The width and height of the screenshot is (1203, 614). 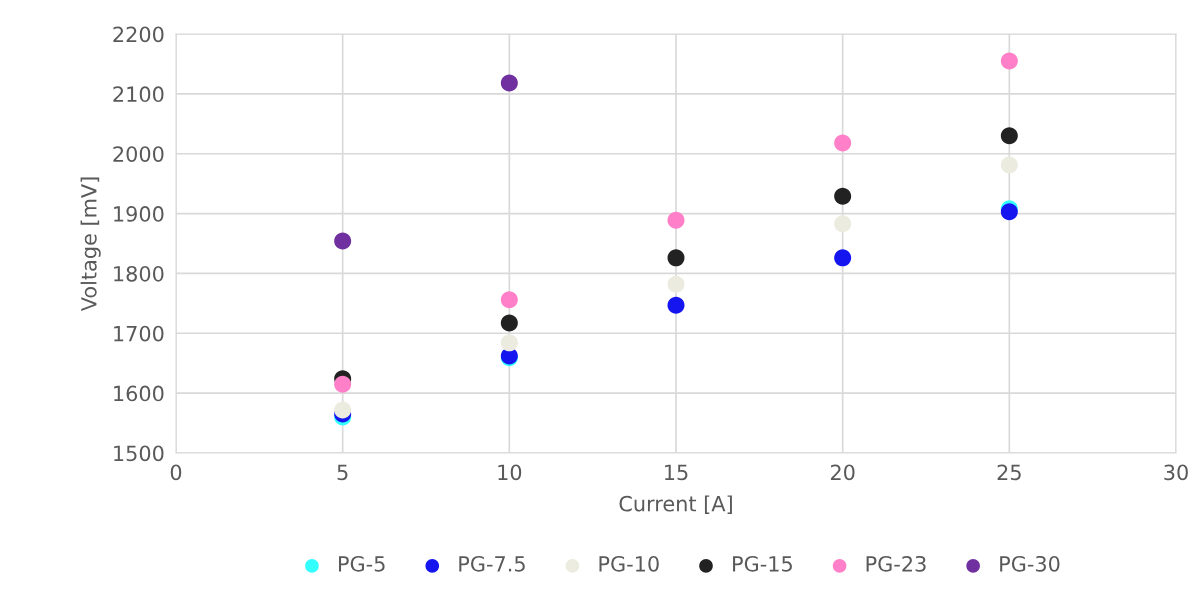 What do you see at coordinates (629, 563) in the screenshot?
I see `legend-label: PG-10` at bounding box center [629, 563].